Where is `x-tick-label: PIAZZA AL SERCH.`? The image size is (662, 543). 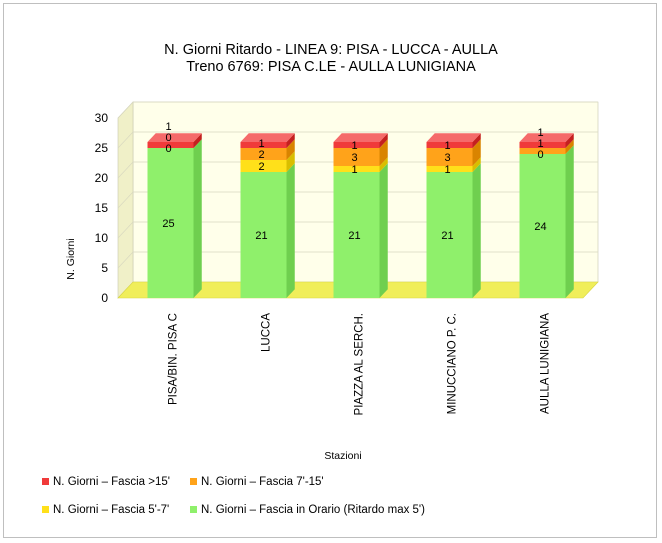
x-tick-label: PIAZZA AL SERCH. is located at coordinates (360, 364).